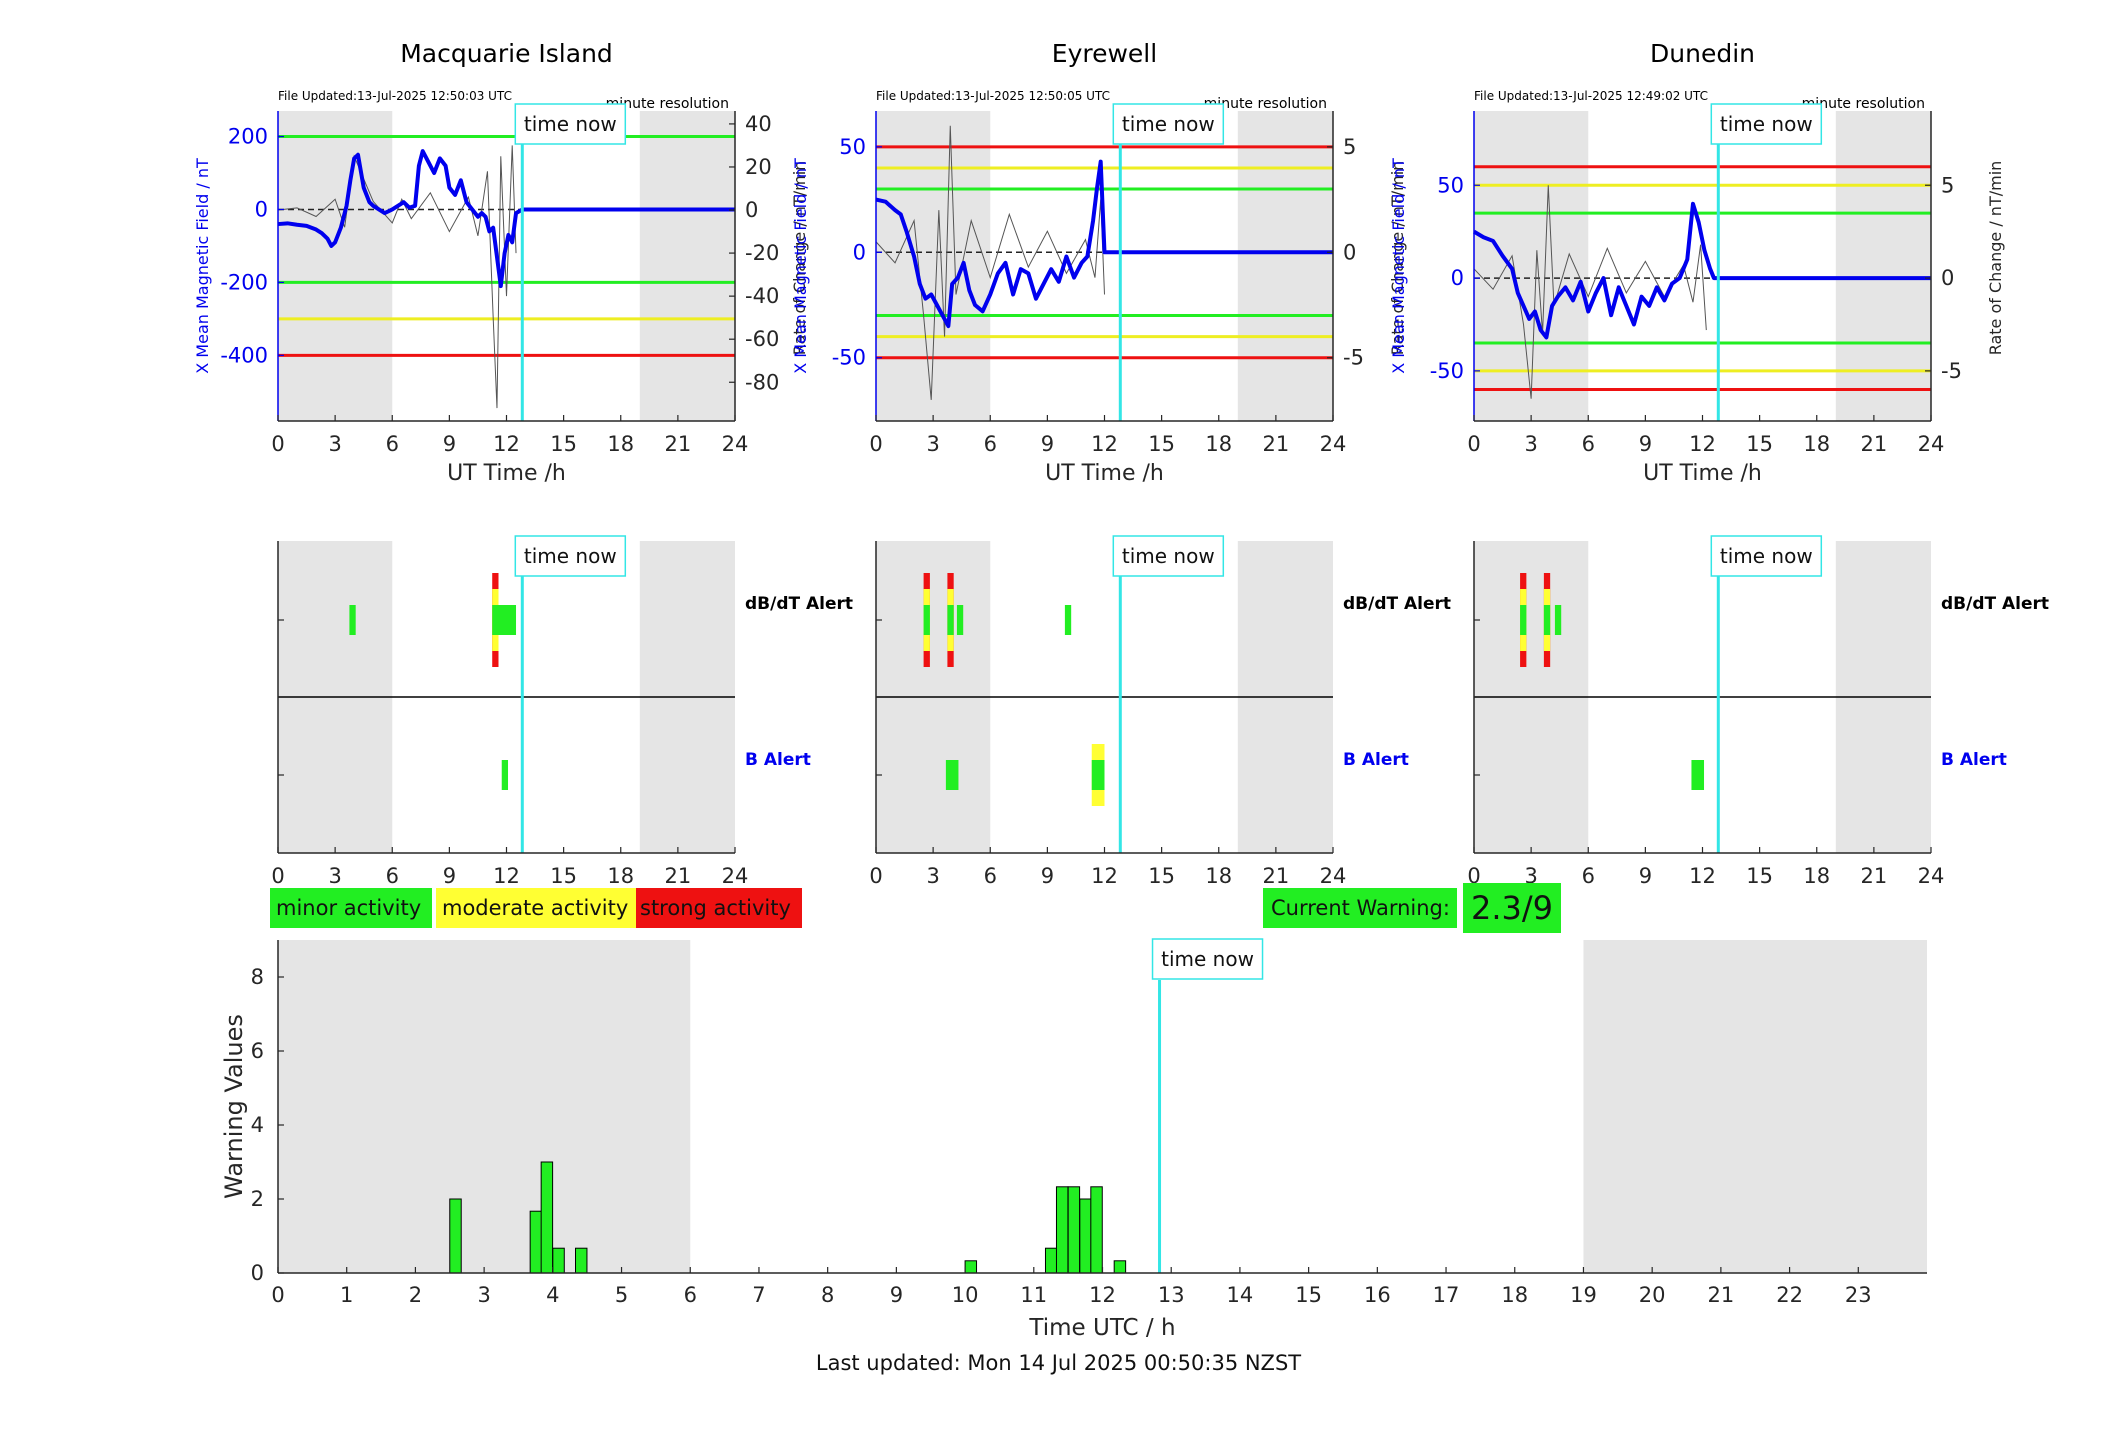 This screenshot has width=2117, height=1437. Describe the element at coordinates (1583, 1295) in the screenshot. I see `x-tick-label: 19` at that location.